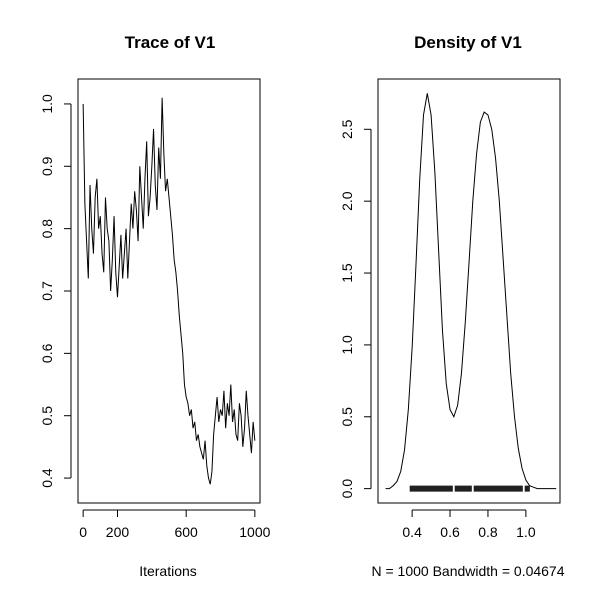 Image resolution: width=600 pixels, height=600 pixels. Describe the element at coordinates (468, 42) in the screenshot. I see `density-title: Density of V1` at that location.